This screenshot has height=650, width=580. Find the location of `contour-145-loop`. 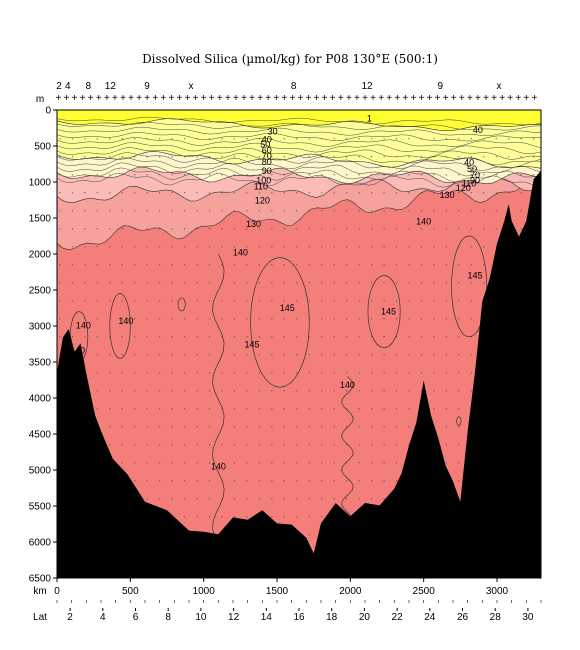

contour-145-loop is located at coordinates (280, 322).